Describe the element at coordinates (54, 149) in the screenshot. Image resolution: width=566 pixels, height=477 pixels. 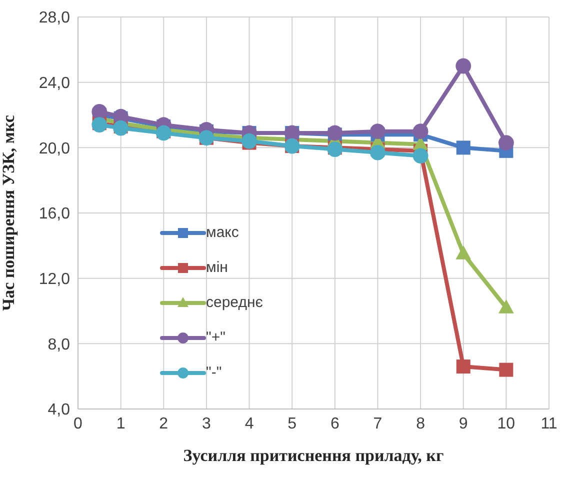
I see `y-tick-label: 20,0` at that location.